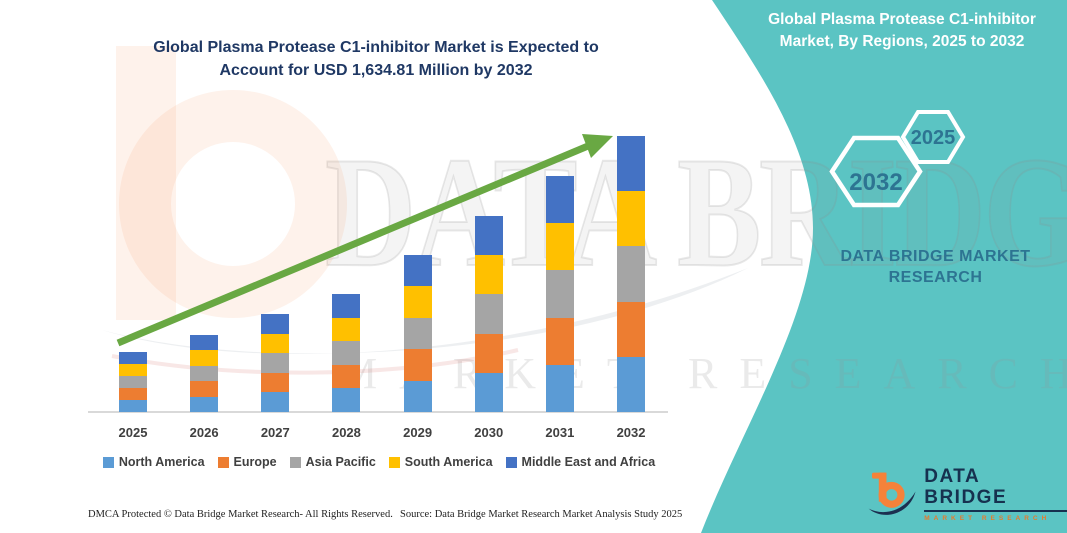 Image resolution: width=1067 pixels, height=533 pixels. Describe the element at coordinates (204, 404) in the screenshot. I see `segment-north-america-2026` at that location.